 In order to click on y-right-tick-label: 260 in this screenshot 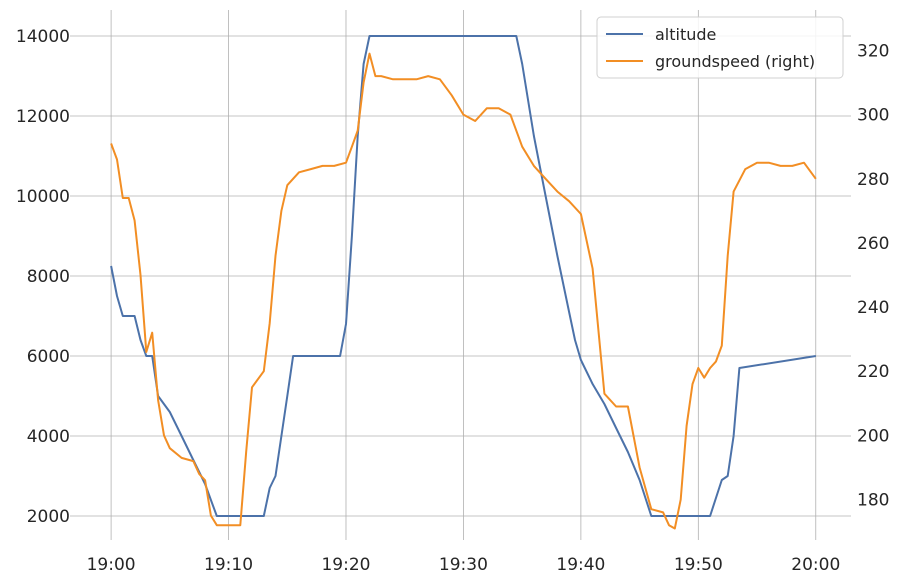, I will do `click(873, 244)`.